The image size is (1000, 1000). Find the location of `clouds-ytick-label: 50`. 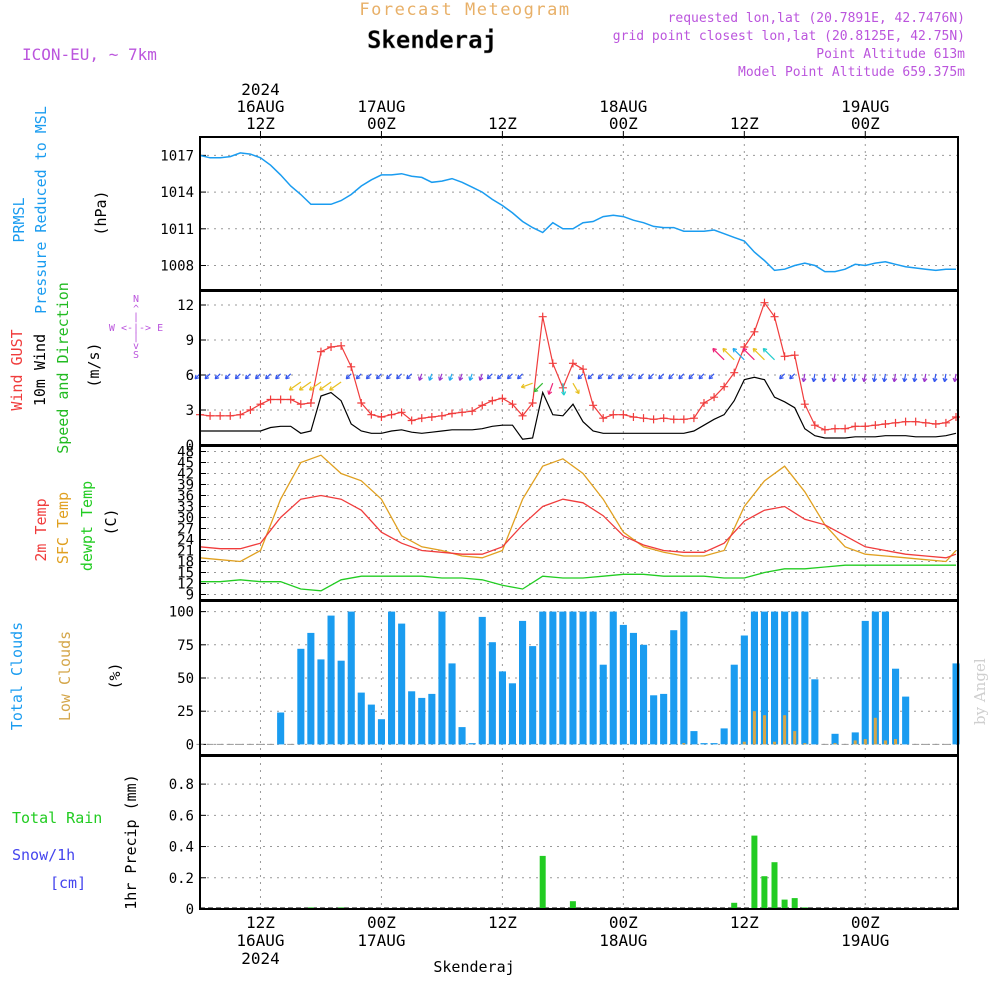

clouds-ytick-label: 50 is located at coordinates (185, 679).